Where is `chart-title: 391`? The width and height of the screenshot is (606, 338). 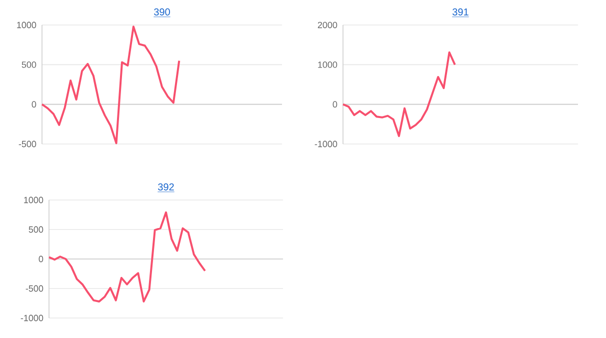
chart-title: 391 is located at coordinates (460, 12).